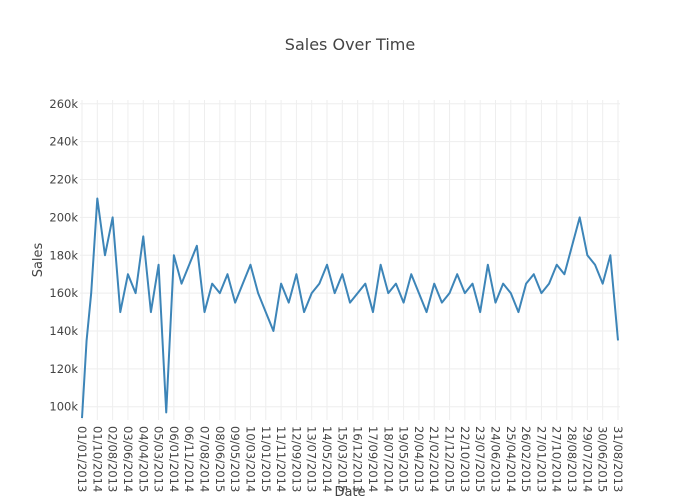 The height and width of the screenshot is (500, 700). I want to click on x-tick-label: 14/05/2014, so click(327, 459).